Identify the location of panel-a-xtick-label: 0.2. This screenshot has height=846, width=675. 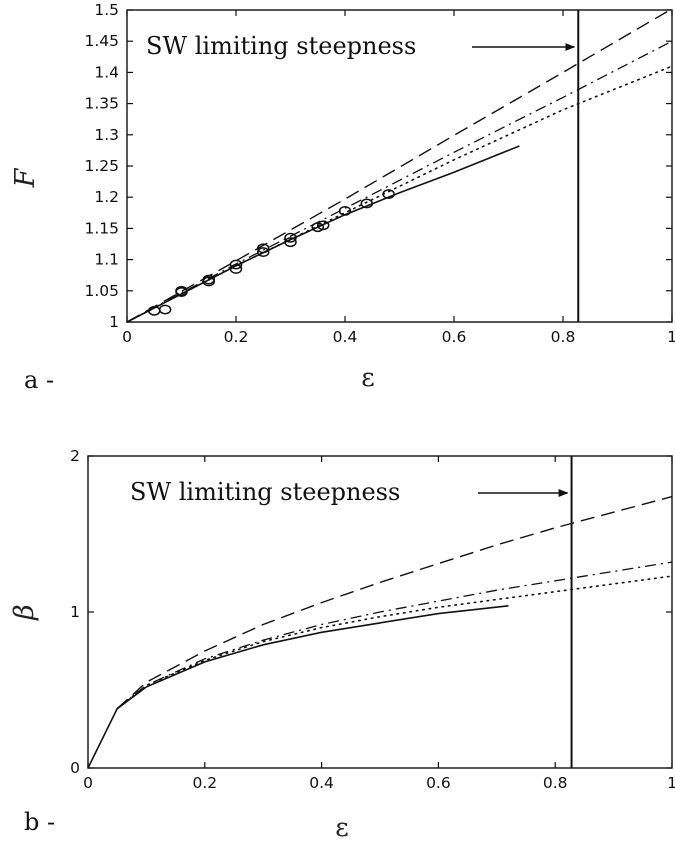
(236, 337).